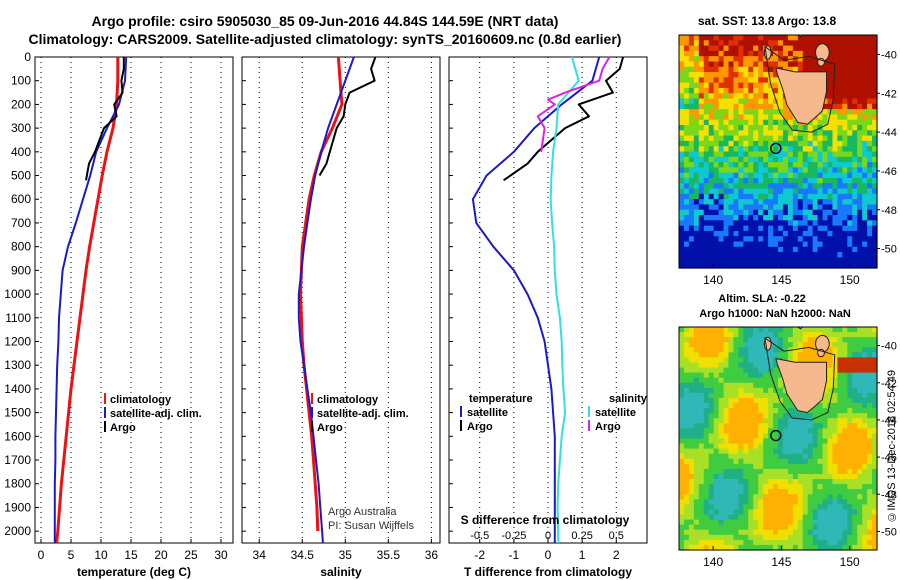 The height and width of the screenshot is (580, 900). Describe the element at coordinates (889, 211) in the screenshot. I see `sst-map-ytick-label: -48` at that location.